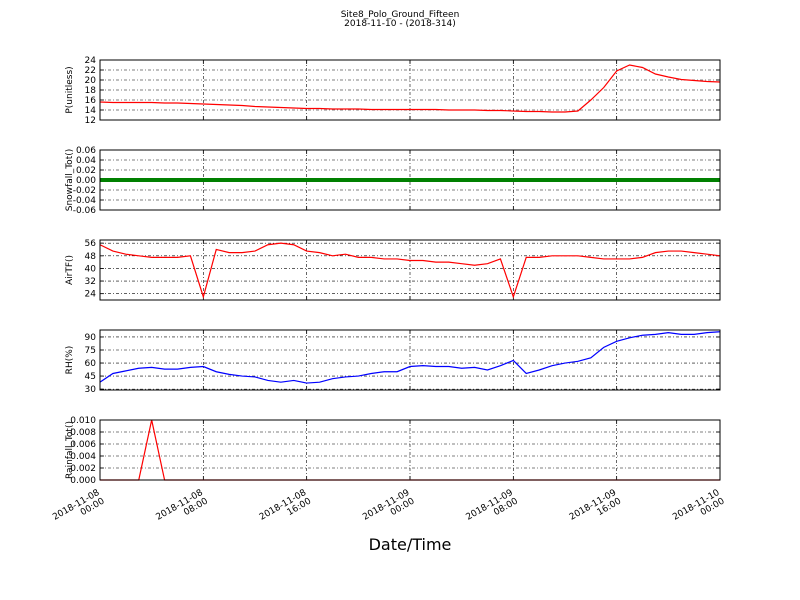 The height and width of the screenshot is (600, 800). Describe the element at coordinates (83, 457) in the screenshot. I see `y-tick-label: 0.004` at that location.